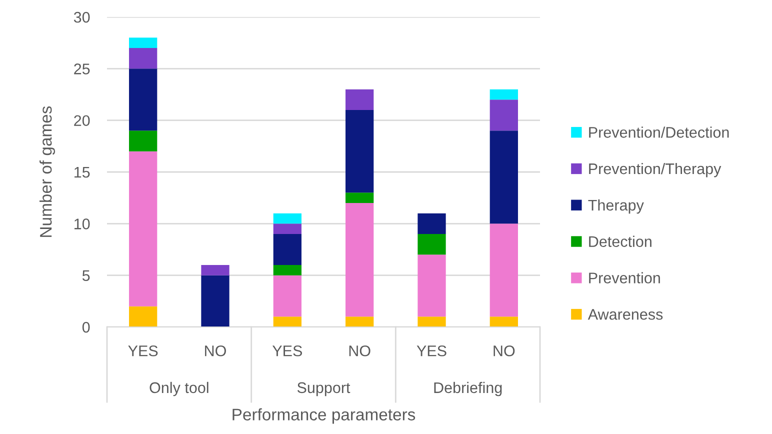 This screenshot has width=772, height=434. What do you see at coordinates (82, 224) in the screenshot?
I see `y-tick-label: 10` at bounding box center [82, 224].